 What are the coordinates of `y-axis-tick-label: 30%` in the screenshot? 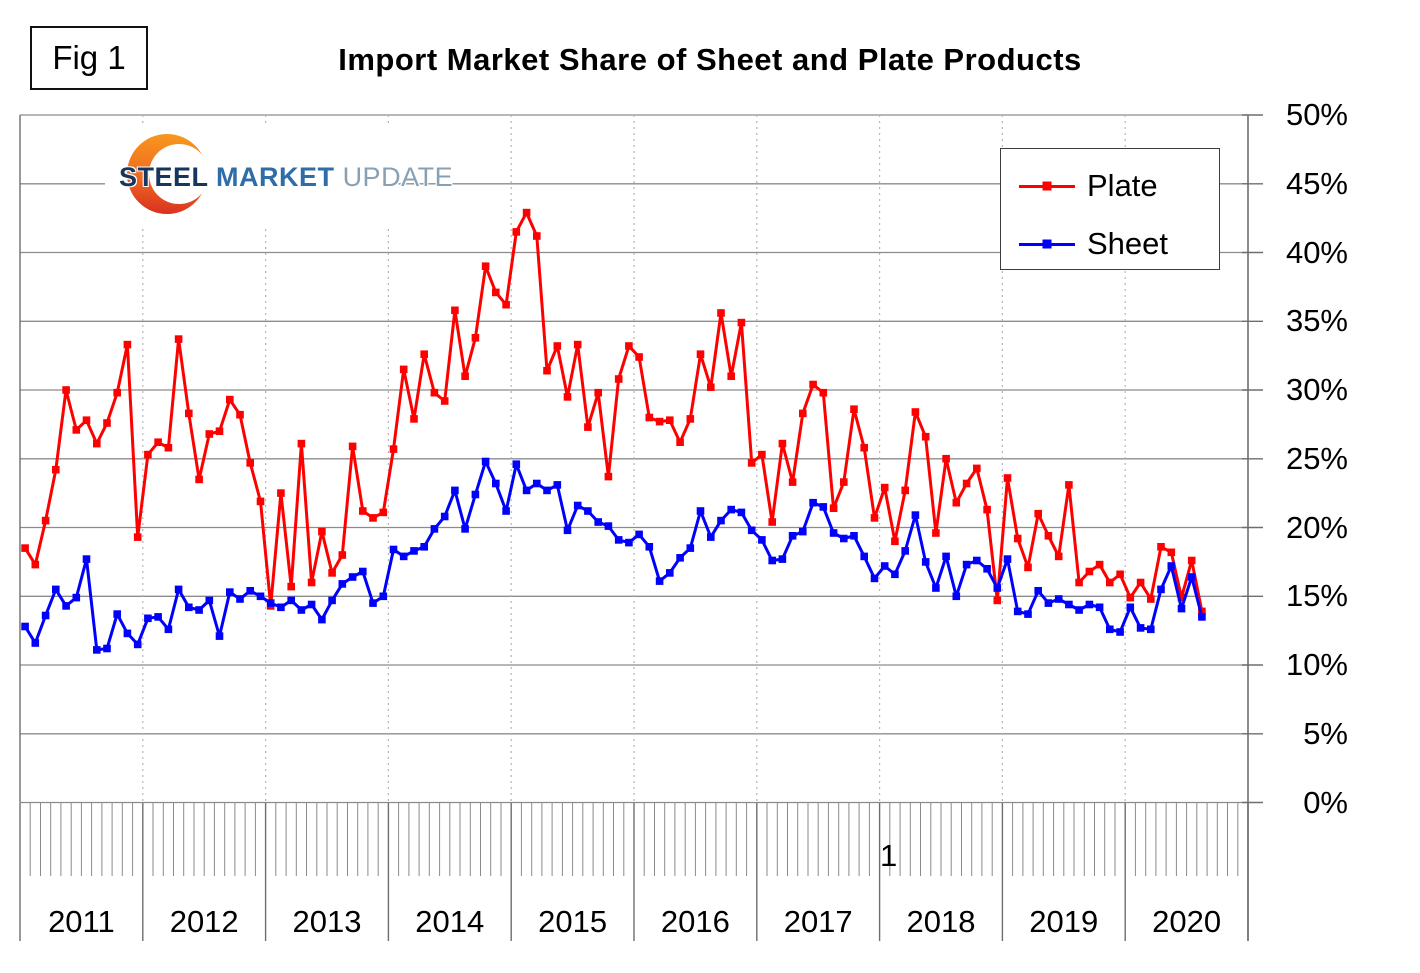 It's located at (1316, 389).